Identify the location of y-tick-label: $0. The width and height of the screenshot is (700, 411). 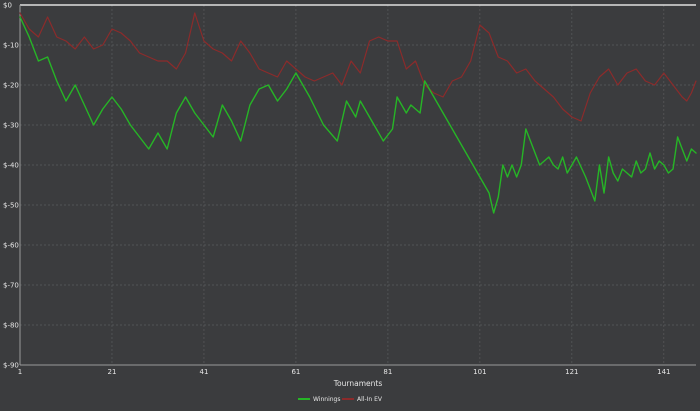
(7, 6).